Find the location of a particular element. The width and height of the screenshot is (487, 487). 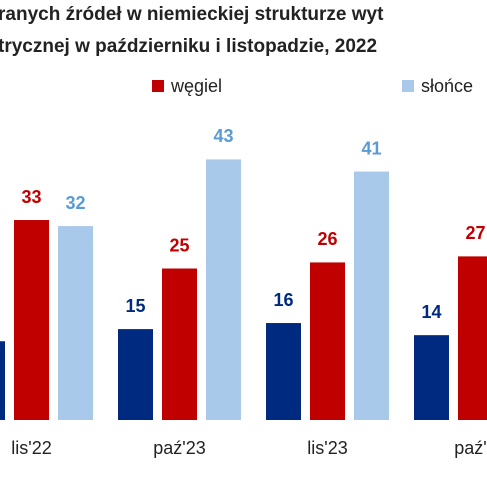

x-tick-label: paź'2 is located at coordinates (470, 448).